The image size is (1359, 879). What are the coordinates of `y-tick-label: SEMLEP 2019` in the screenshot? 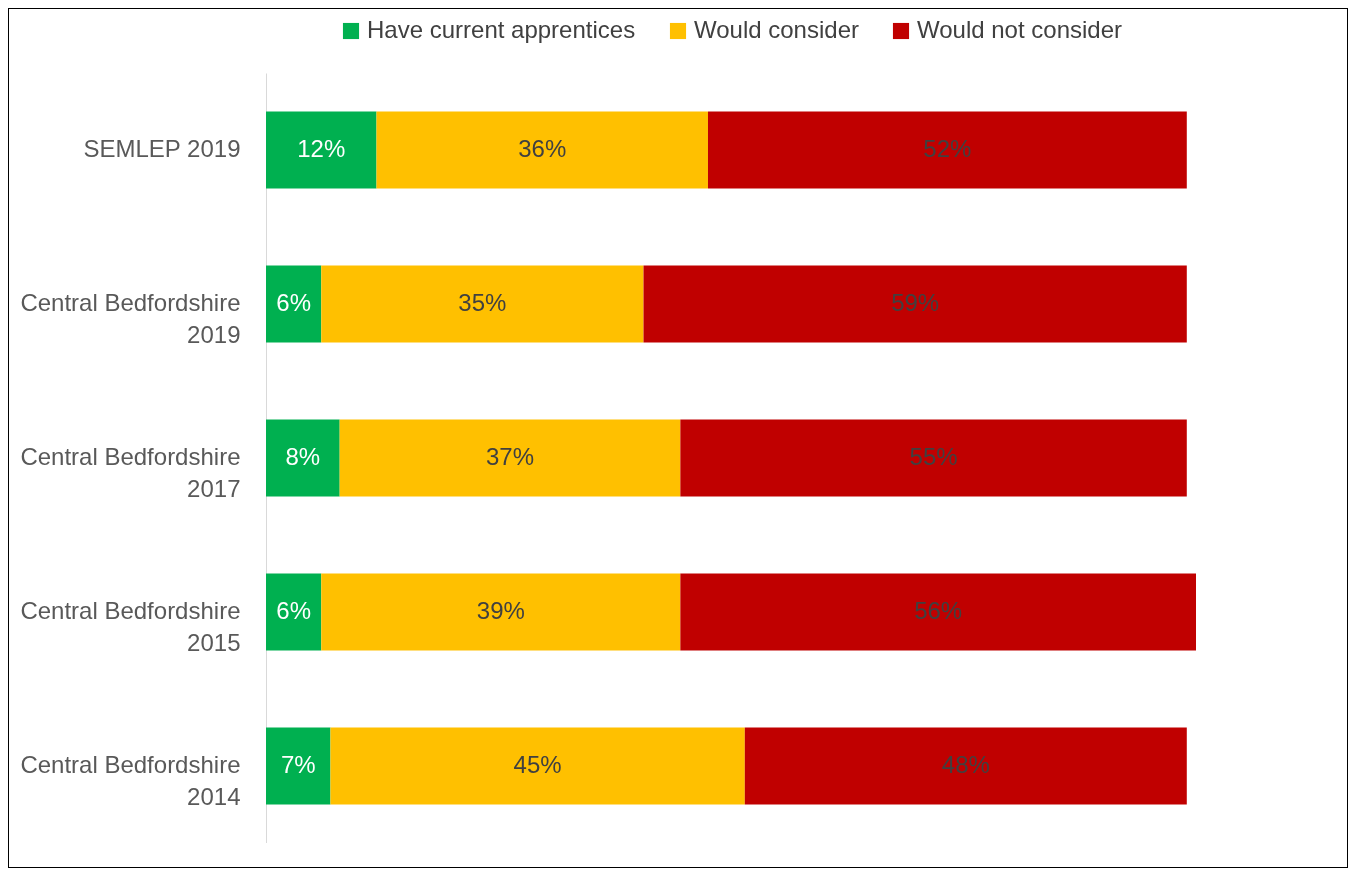 It's located at (162, 148).